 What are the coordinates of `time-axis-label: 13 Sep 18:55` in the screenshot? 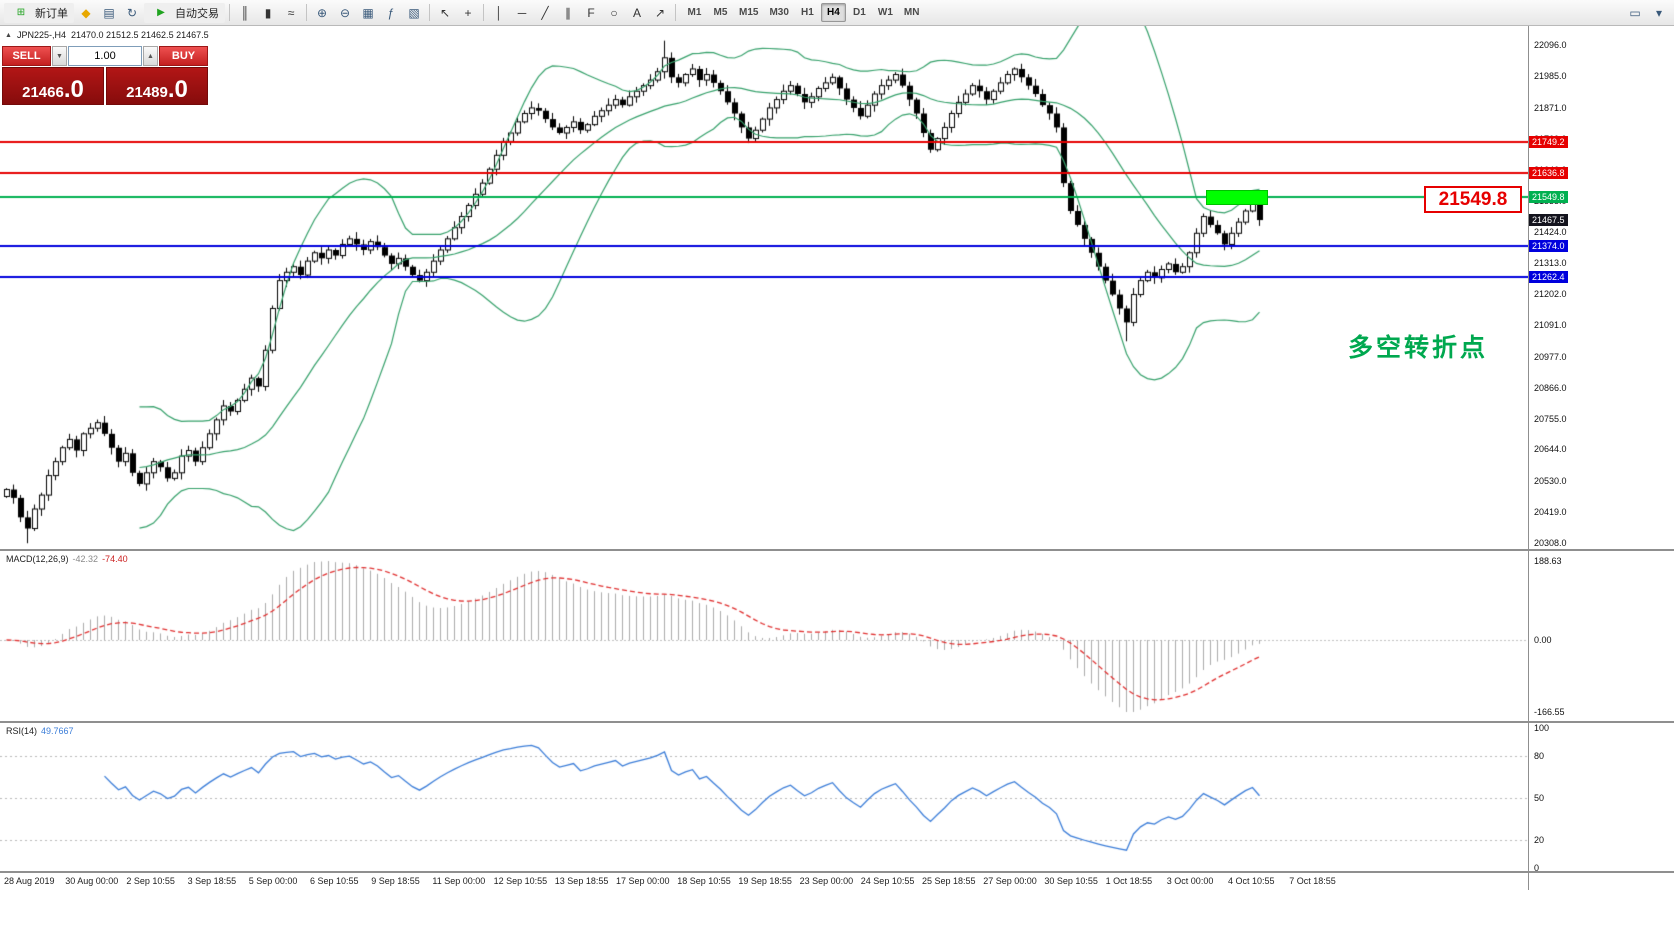 It's located at (581, 881).